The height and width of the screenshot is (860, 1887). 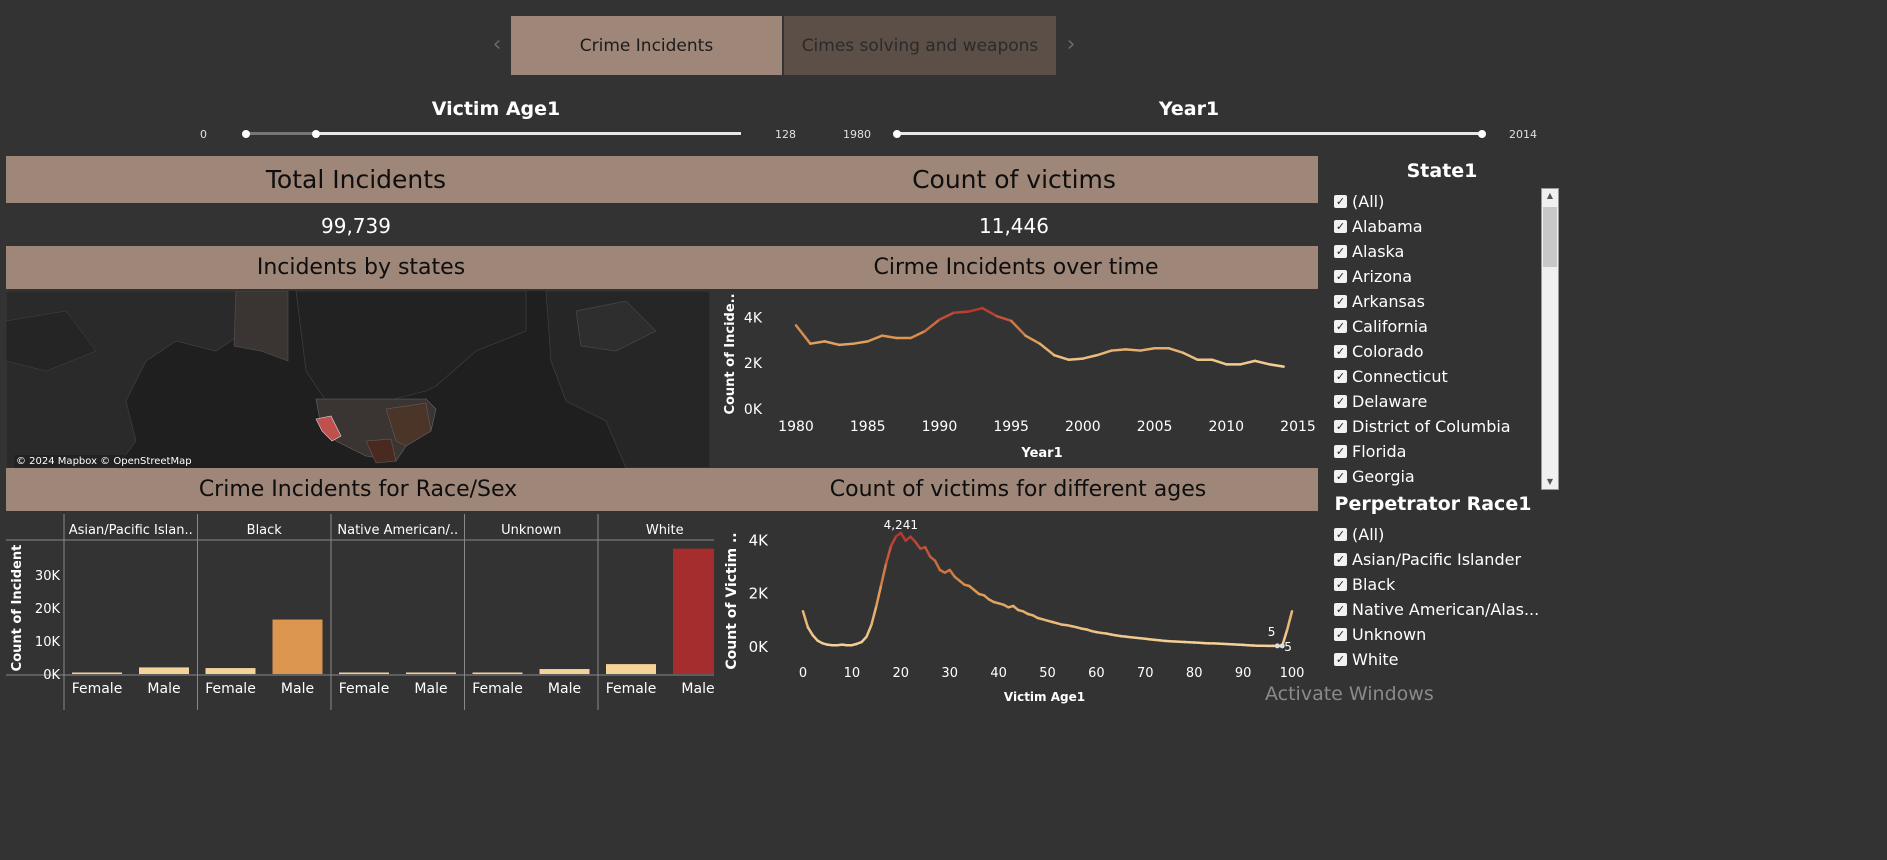 What do you see at coordinates (497, 44) in the screenshot?
I see `prev-tab-arrow-icon: ‹` at bounding box center [497, 44].